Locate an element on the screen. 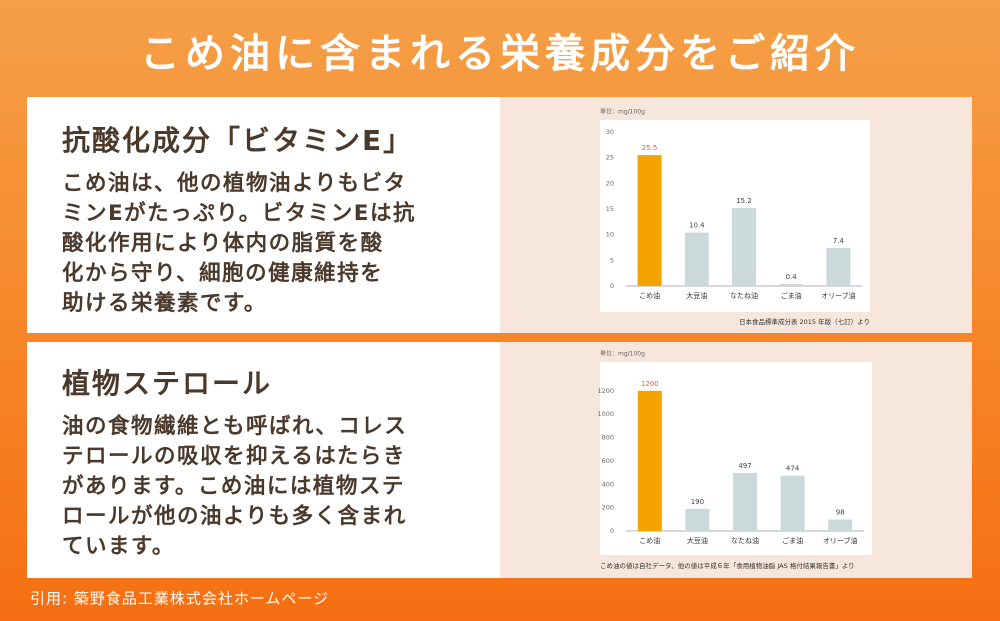 This screenshot has height=621, width=1000. title: こめ油に含まれる栄養成分をご紹介 is located at coordinates (500, 54).